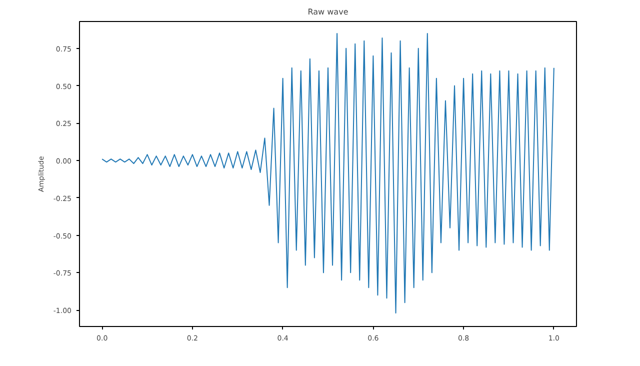 This screenshot has width=640, height=366. I want to click on chart-title: Raw wave, so click(328, 12).